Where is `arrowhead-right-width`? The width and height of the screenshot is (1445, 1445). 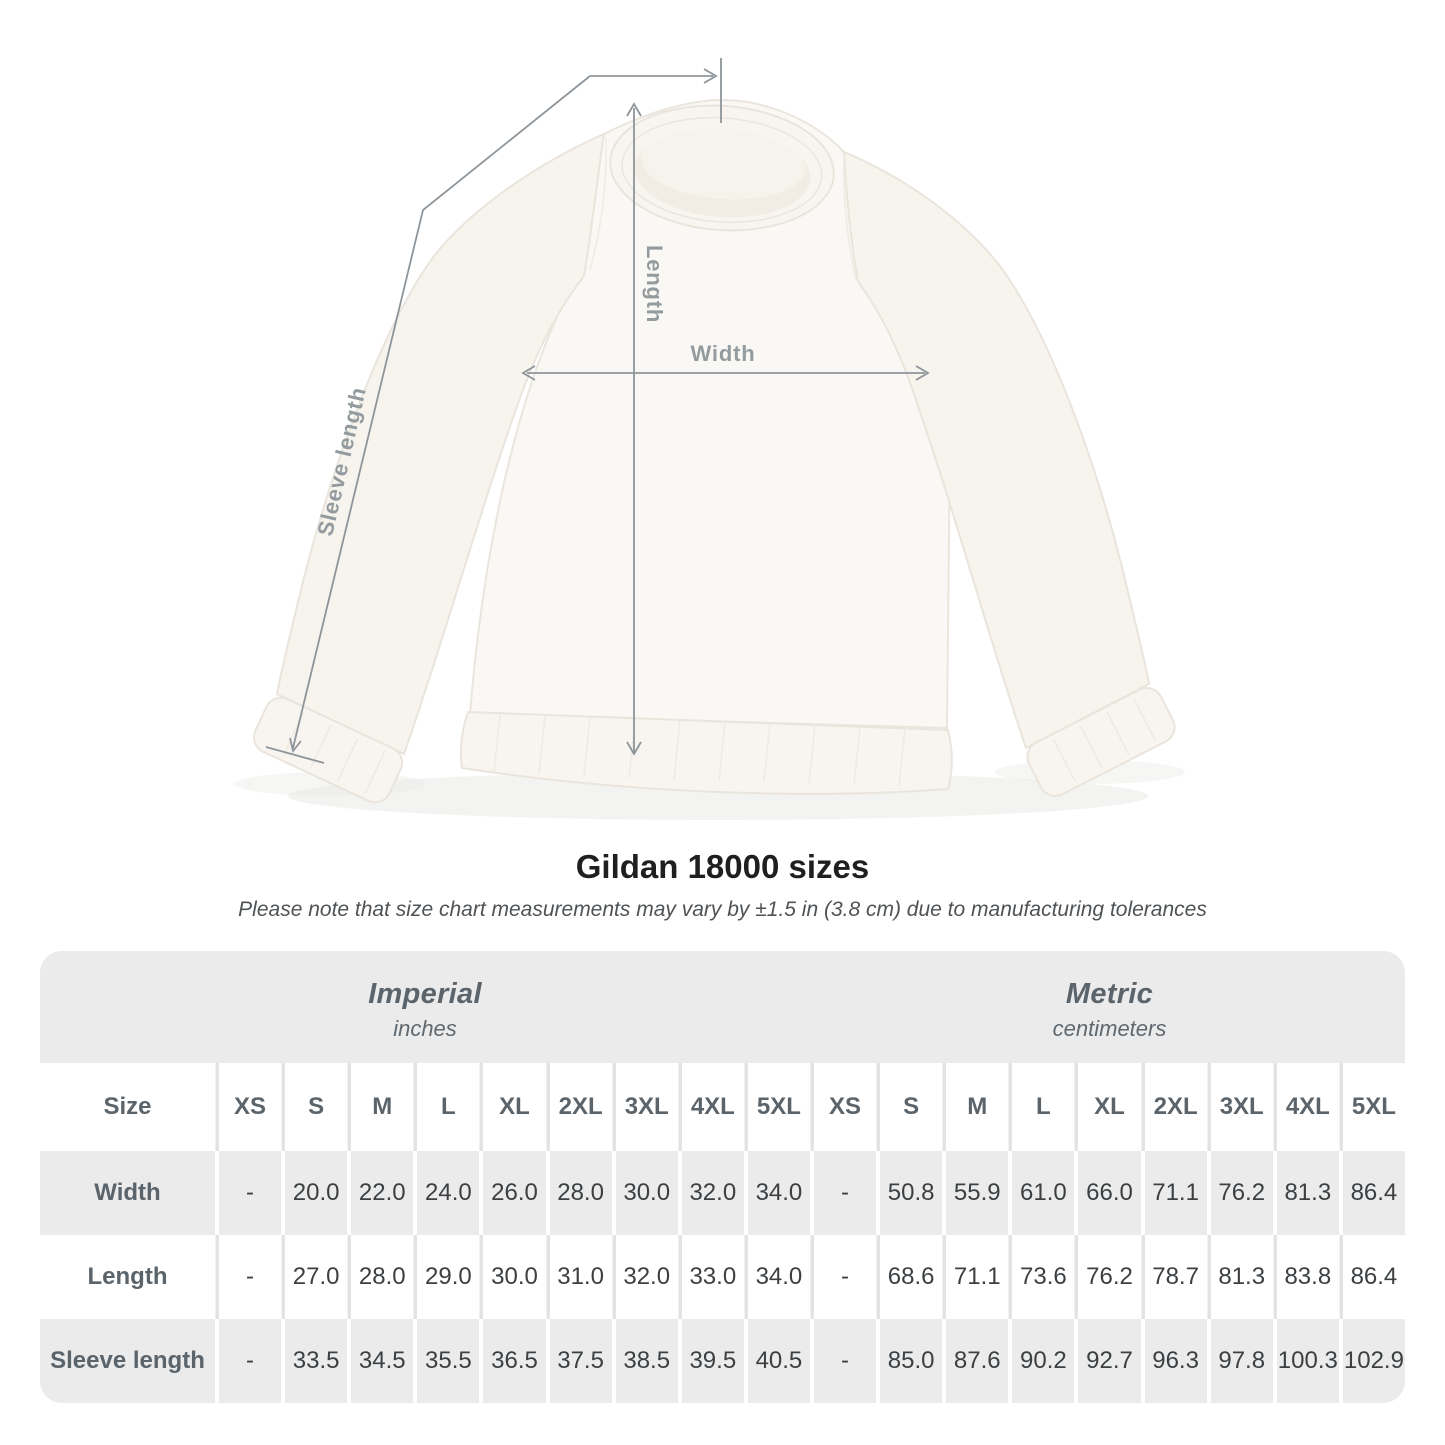 arrowhead-right-width is located at coordinates (922, 373).